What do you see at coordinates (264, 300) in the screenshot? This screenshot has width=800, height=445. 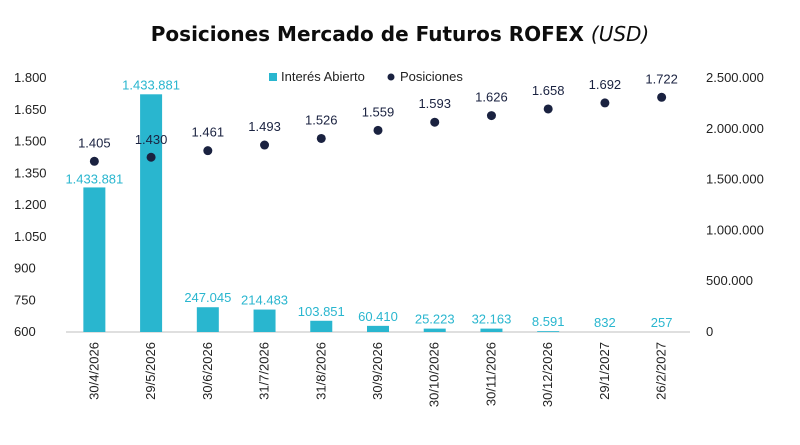 I see `bar-value-label: 214.483` at bounding box center [264, 300].